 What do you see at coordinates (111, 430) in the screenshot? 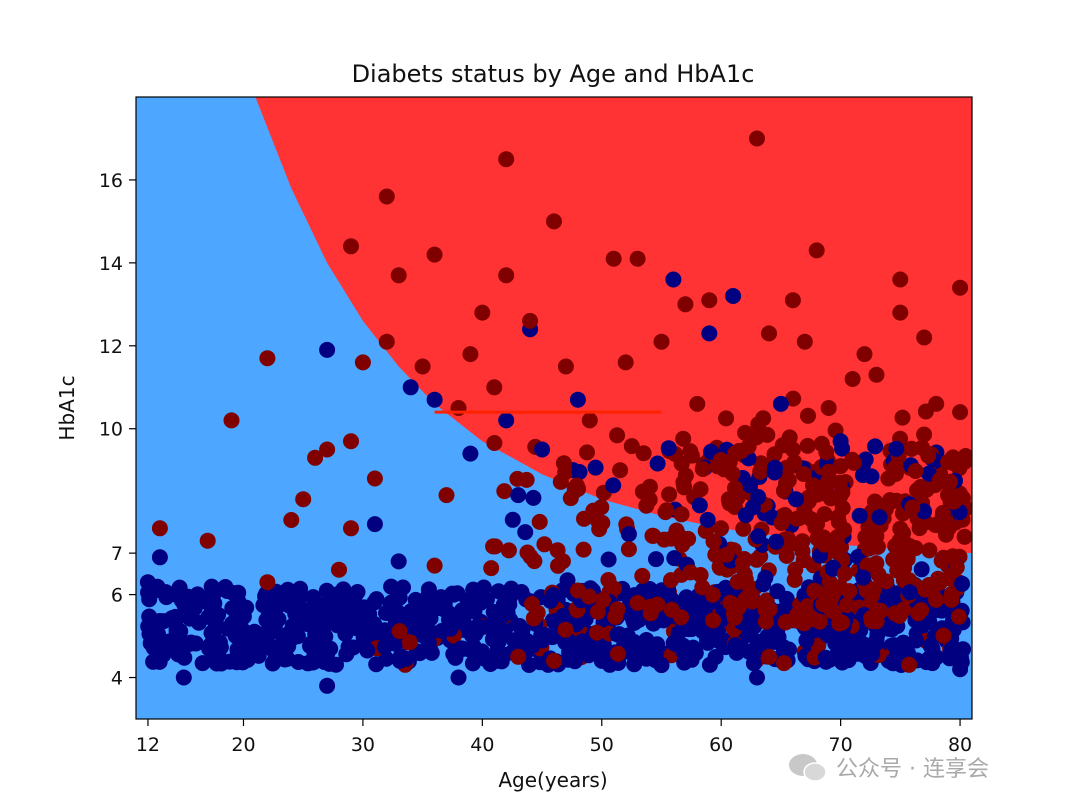
I see `y-tick-label: 10` at bounding box center [111, 430].